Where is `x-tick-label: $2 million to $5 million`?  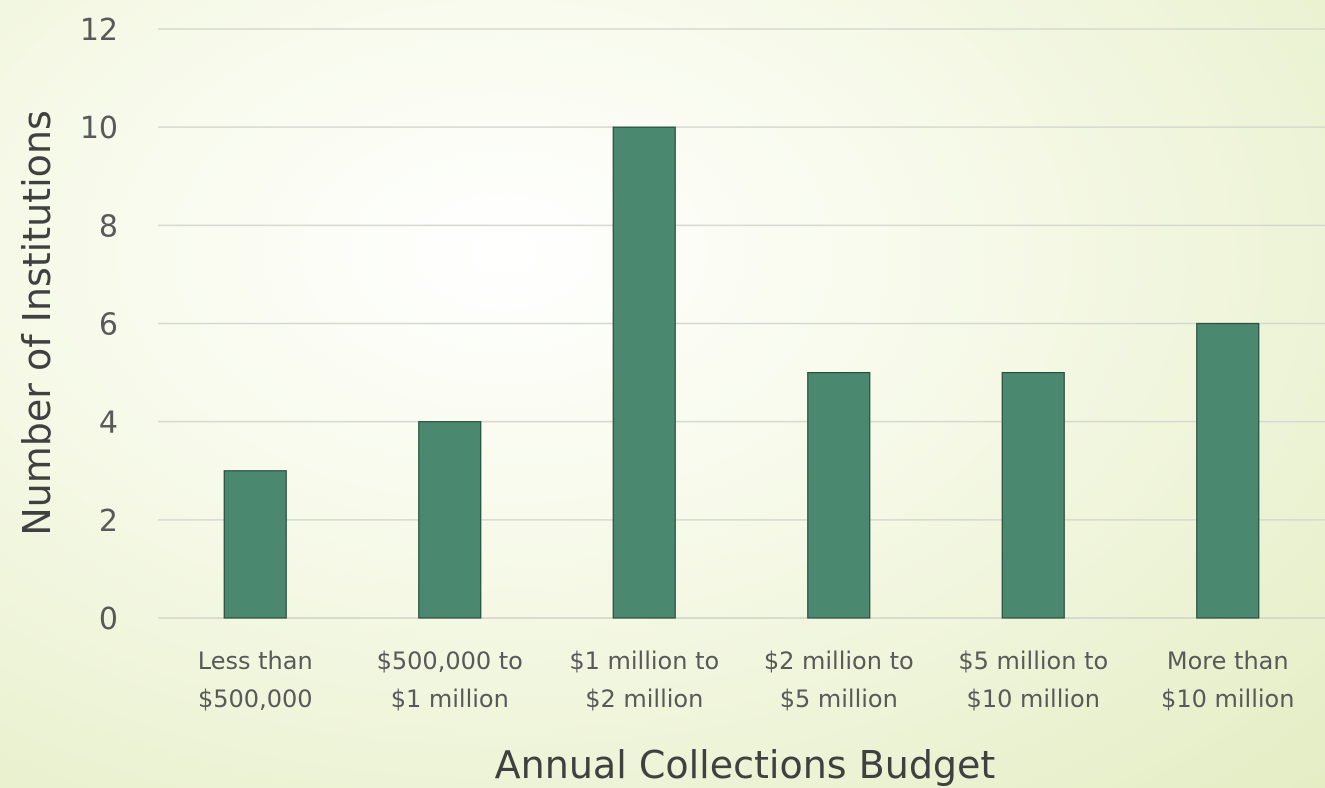
x-tick-label: $2 million to $5 million is located at coordinates (839, 680).